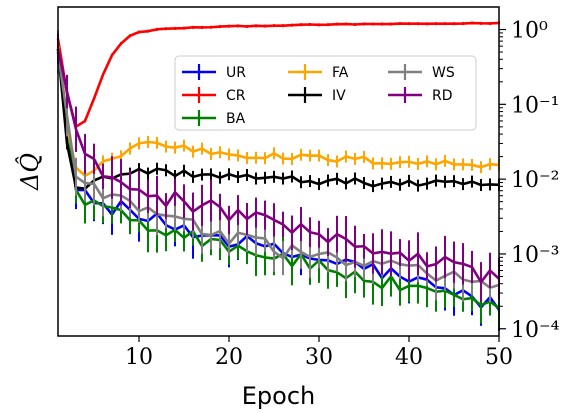  I want to click on legend-item-ws: WS, so click(421, 72).